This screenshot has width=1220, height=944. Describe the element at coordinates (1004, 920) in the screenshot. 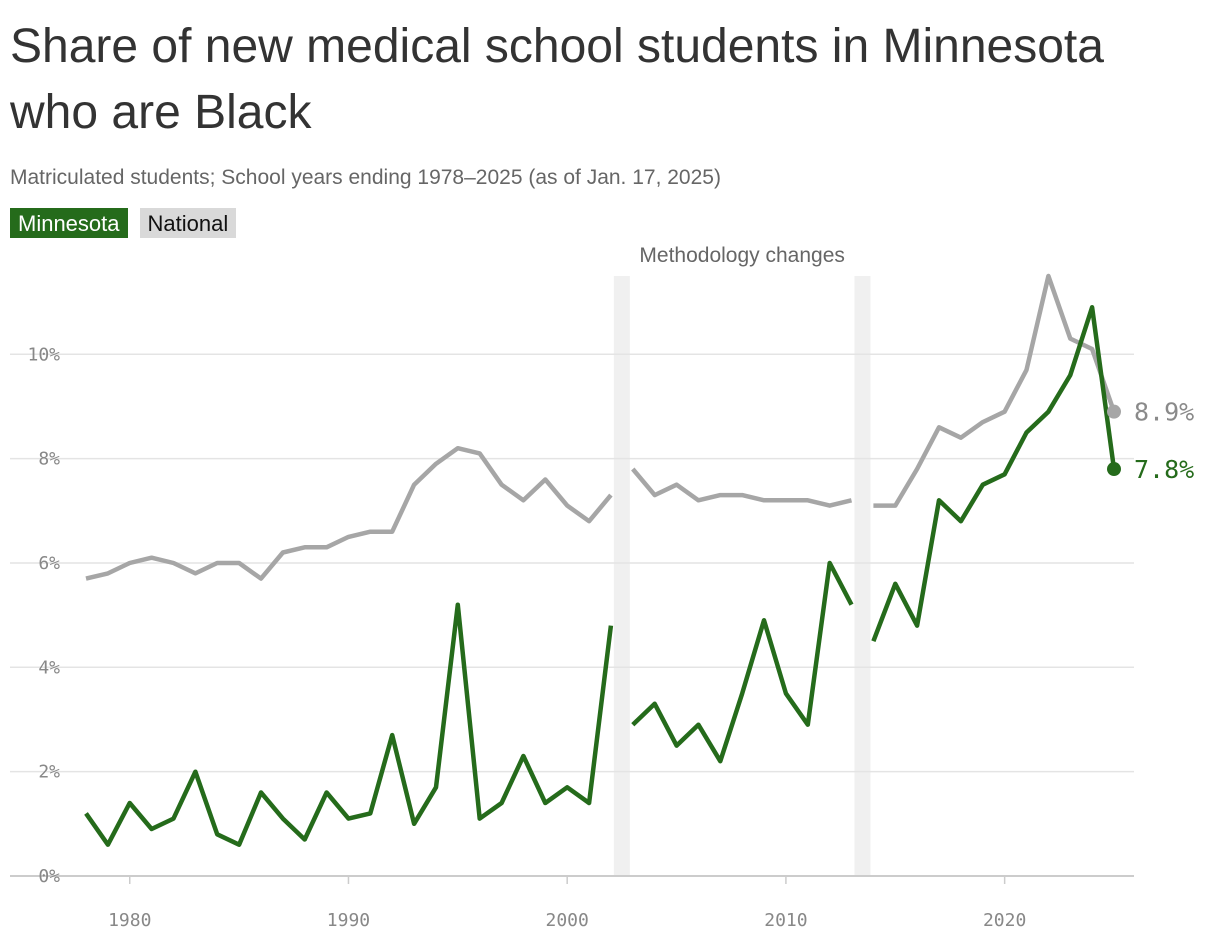

I see `x-tick-label: 2020` at that location.